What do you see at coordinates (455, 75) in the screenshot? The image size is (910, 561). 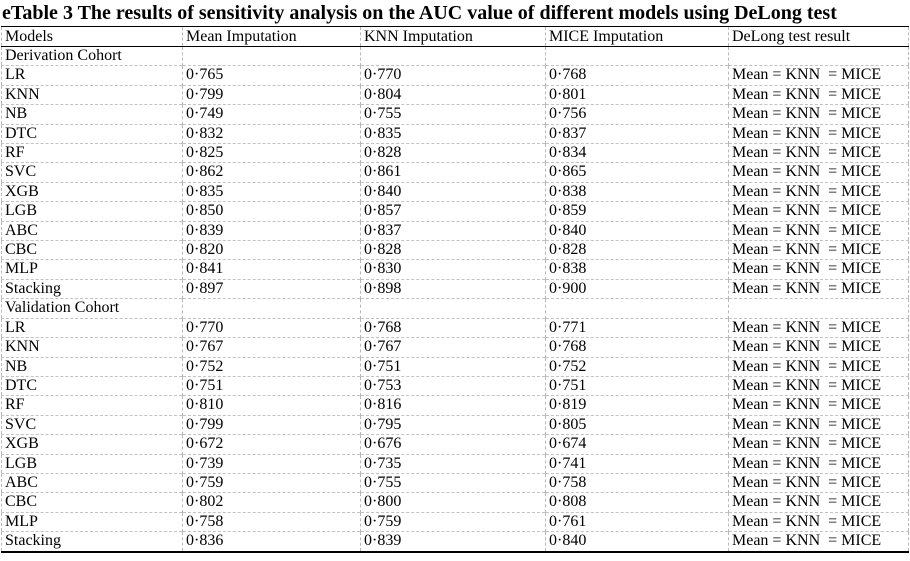 I see `table-row: LR 0·765 0·770 0·768 Mean = KNN = MICE` at bounding box center [455, 75].